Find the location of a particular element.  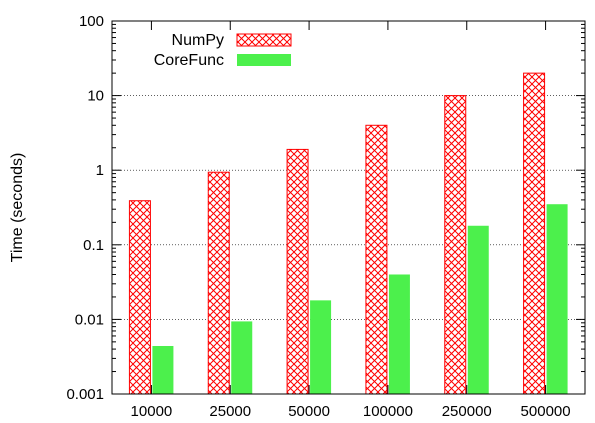

x-tick-label: 50000 is located at coordinates (309, 411).